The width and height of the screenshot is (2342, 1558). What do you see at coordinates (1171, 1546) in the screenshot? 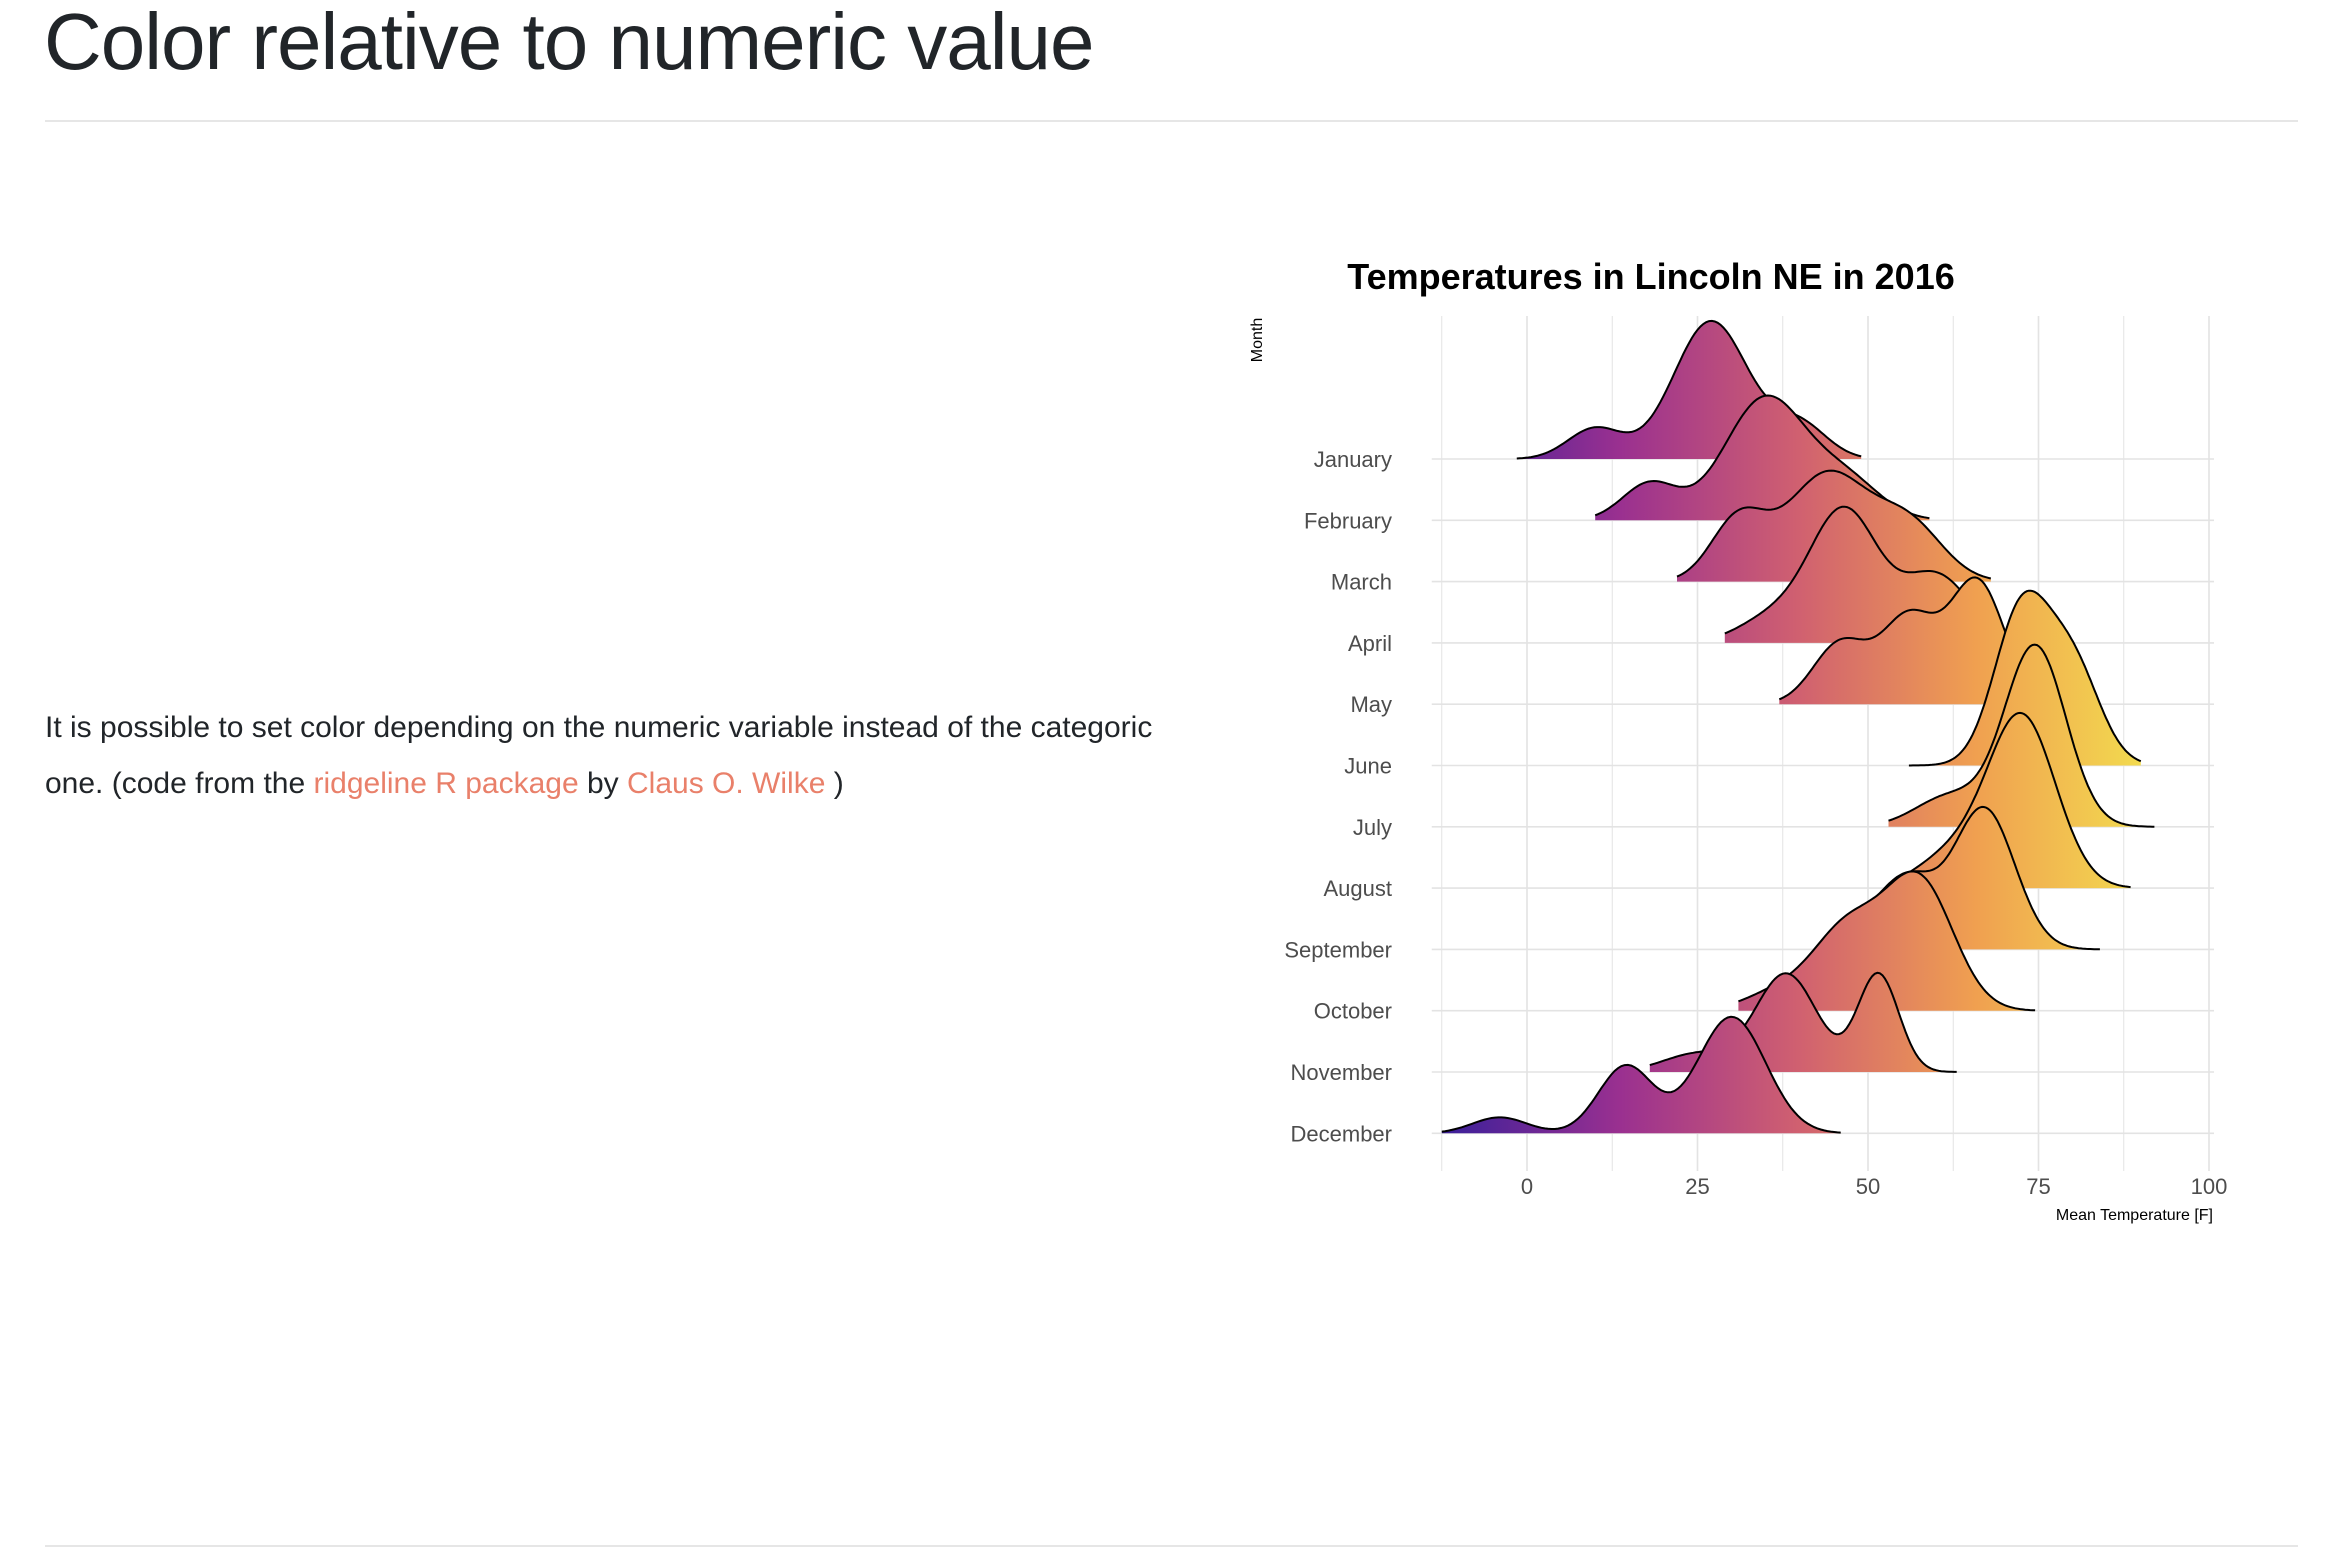
I see `divider-bottom` at bounding box center [1171, 1546].